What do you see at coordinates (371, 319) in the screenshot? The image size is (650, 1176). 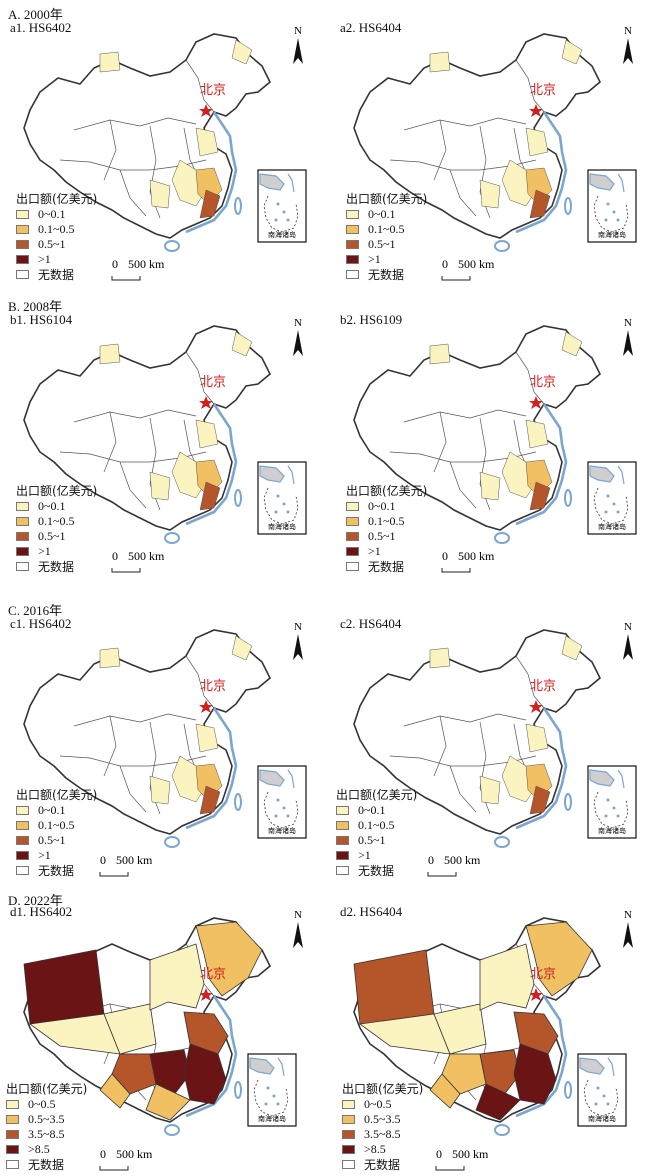 I see `panel-title: b2. HS6109` at bounding box center [371, 319].